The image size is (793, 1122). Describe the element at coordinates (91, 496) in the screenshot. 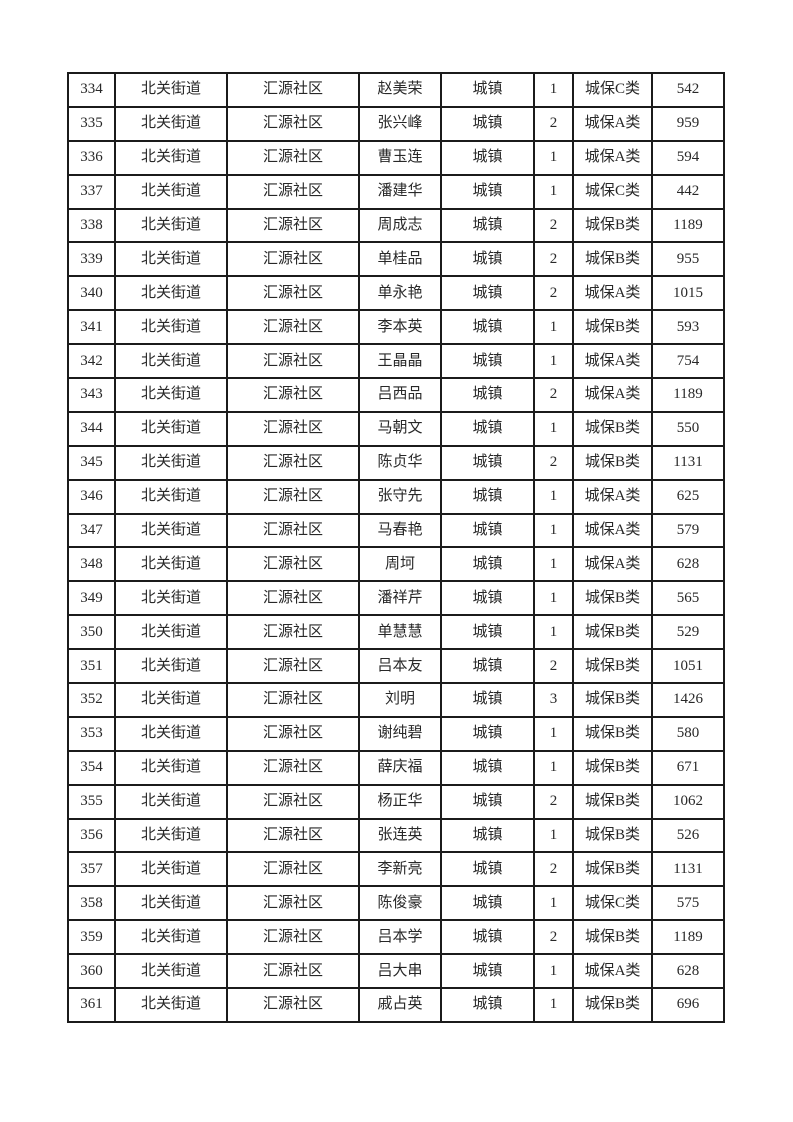

I see `row-index-cell: 346` at that location.